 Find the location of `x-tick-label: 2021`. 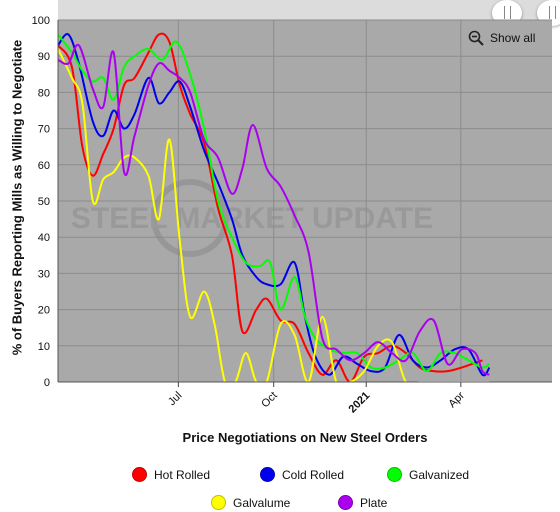

x-tick-label: 2021 is located at coordinates (360, 403).